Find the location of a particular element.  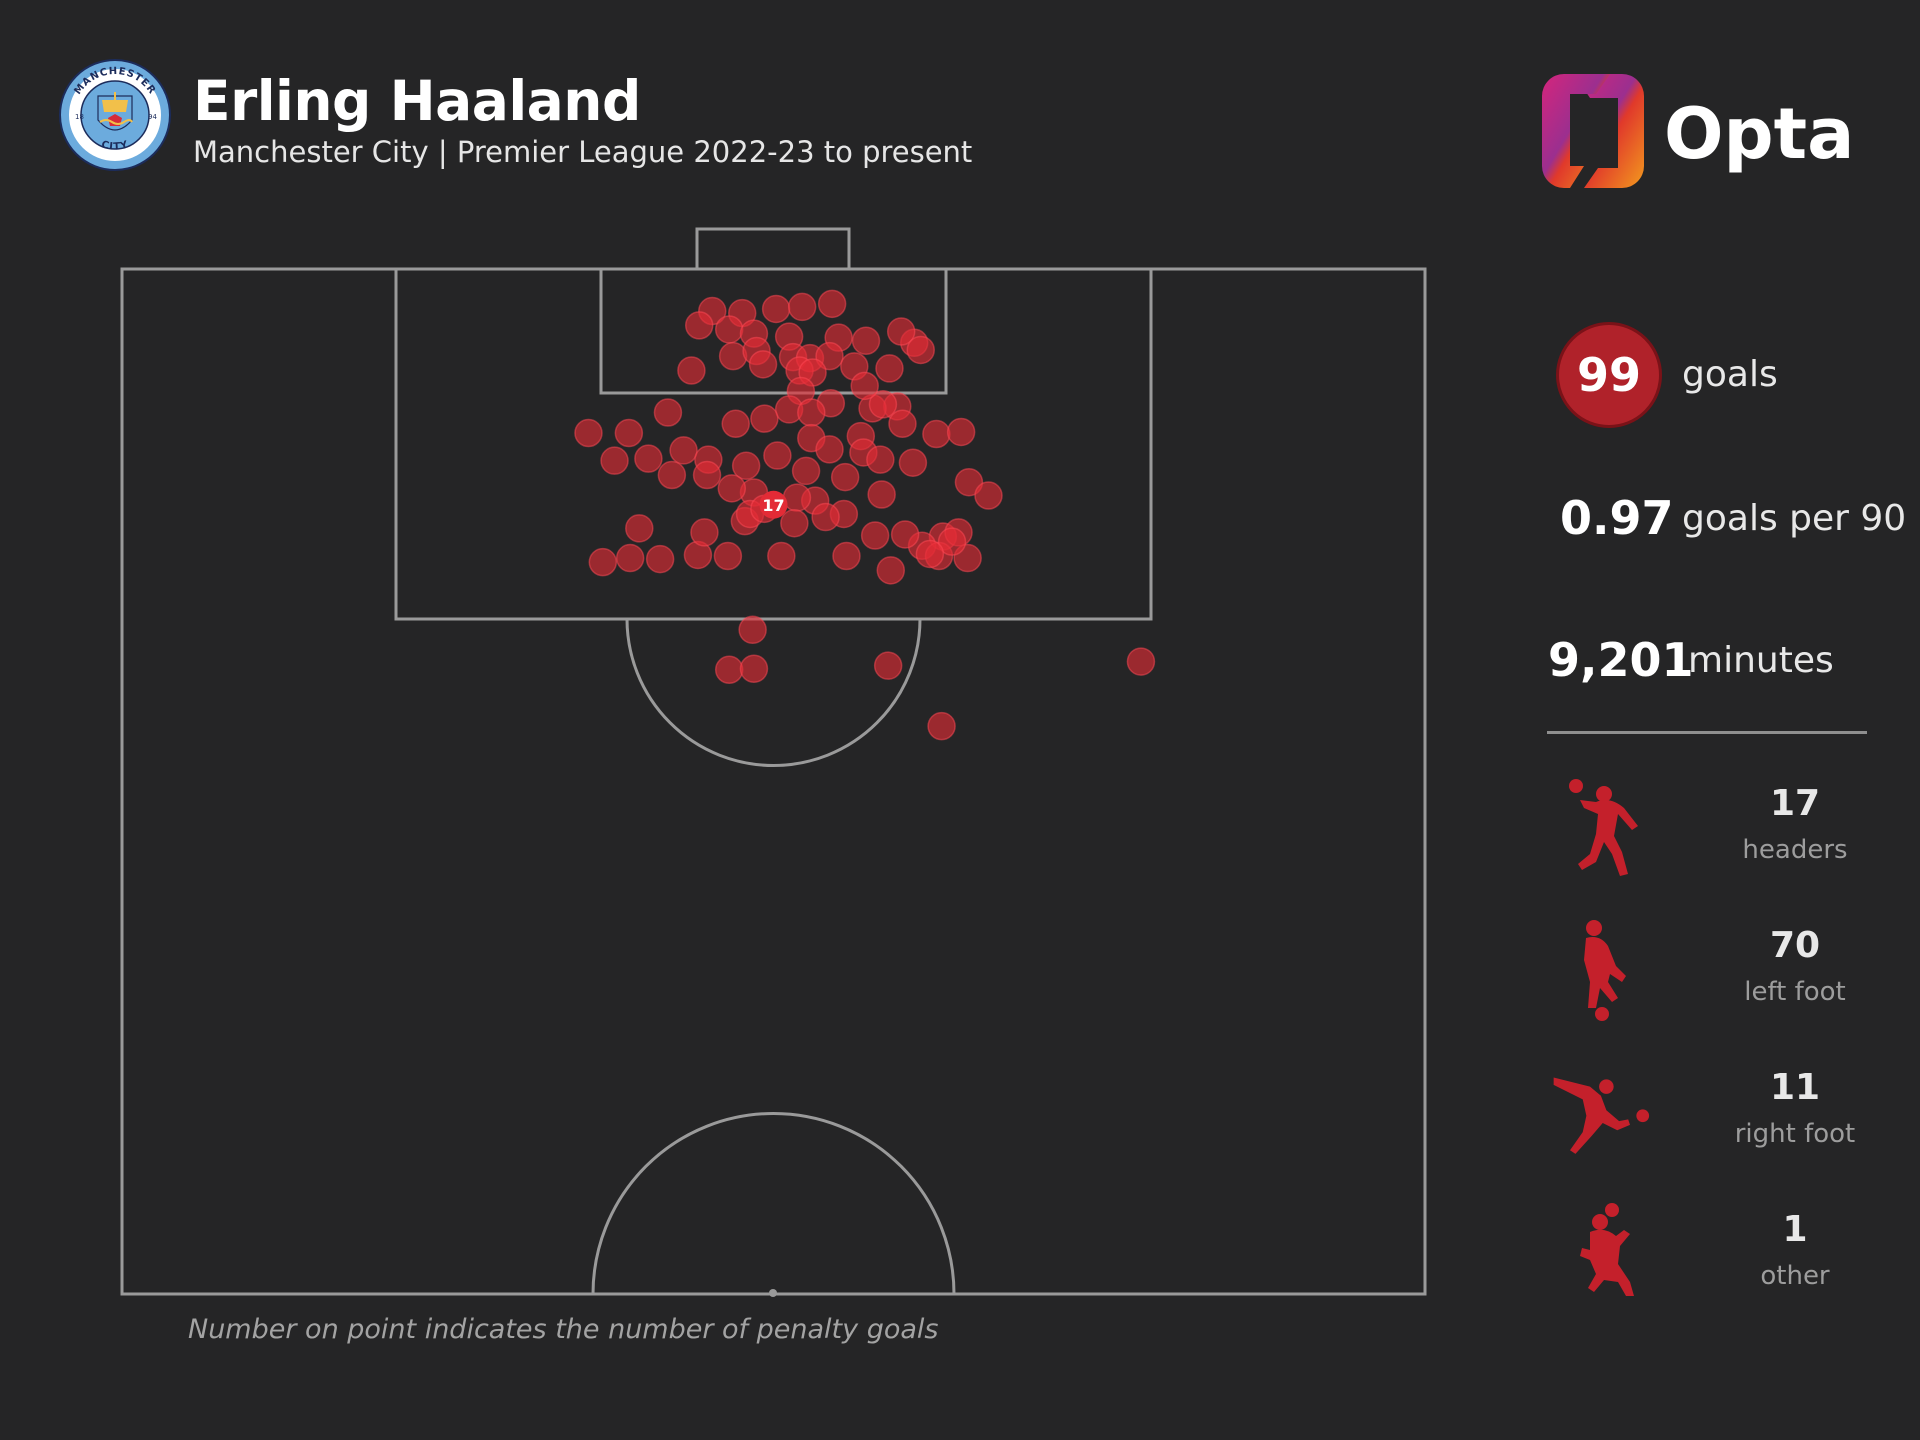

stats-divider is located at coordinates (1707, 732).